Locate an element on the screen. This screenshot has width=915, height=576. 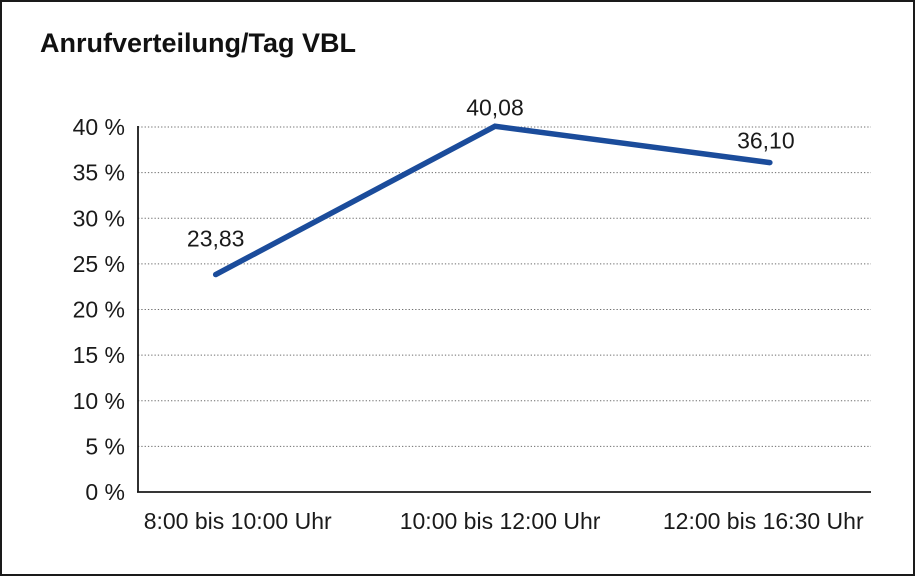
y-tick-label: 15 % is located at coordinates (99, 355).